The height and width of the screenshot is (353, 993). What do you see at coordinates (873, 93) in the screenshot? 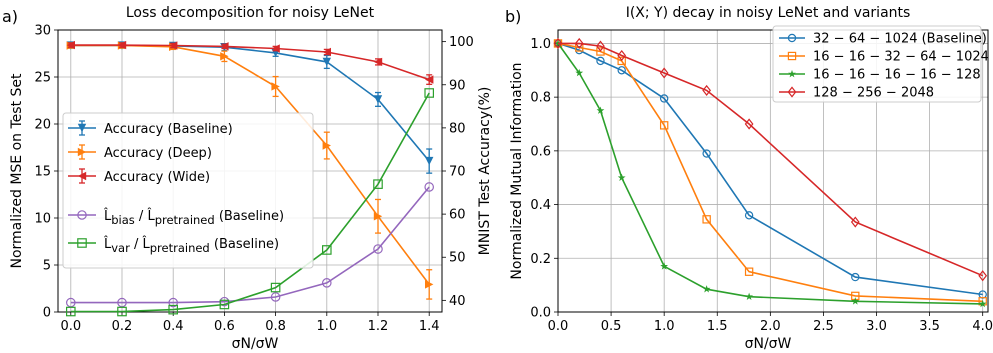
I see `legend-entry-label: 128 − 256 − 2048` at bounding box center [873, 93].